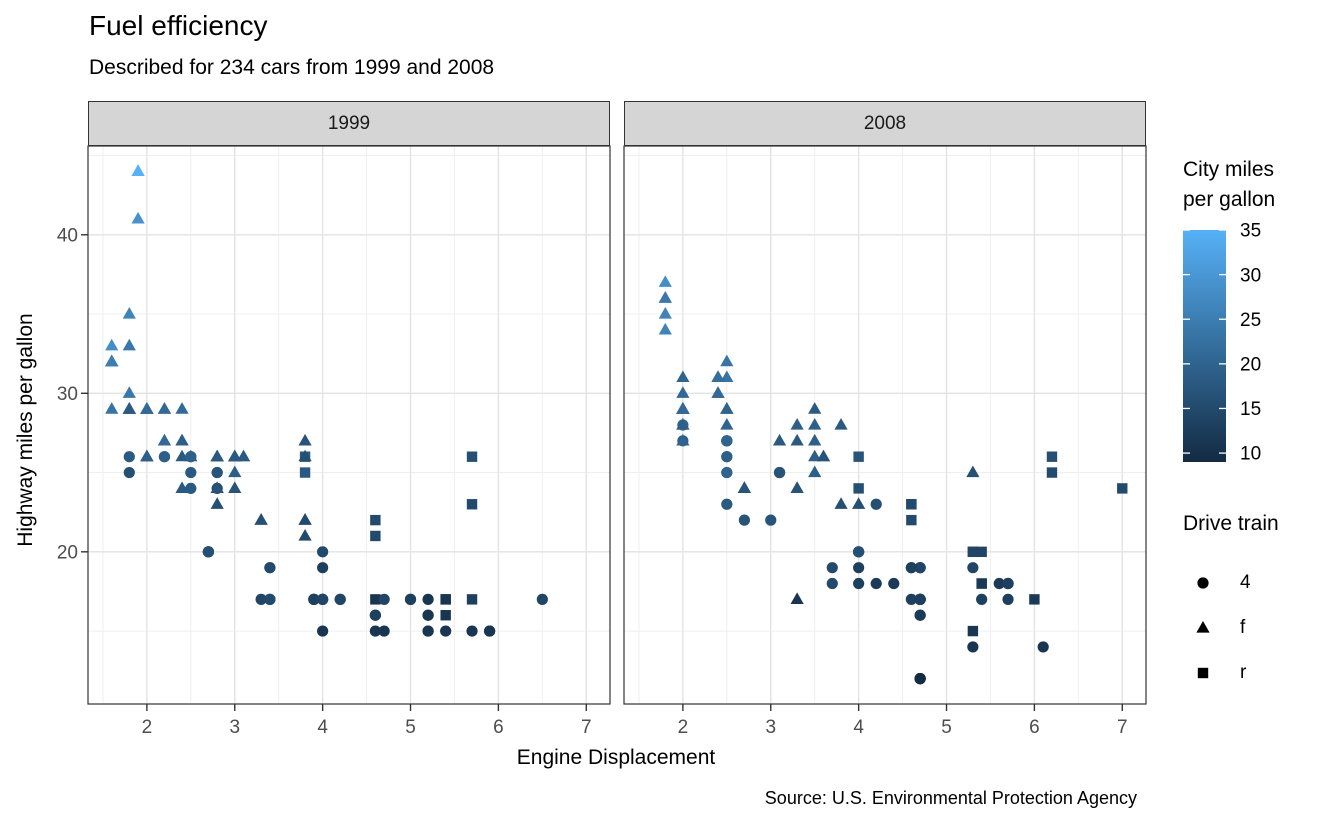 This screenshot has width=1344, height=830. Describe the element at coordinates (234, 727) in the screenshot. I see `x-tick-label: 3` at that location.